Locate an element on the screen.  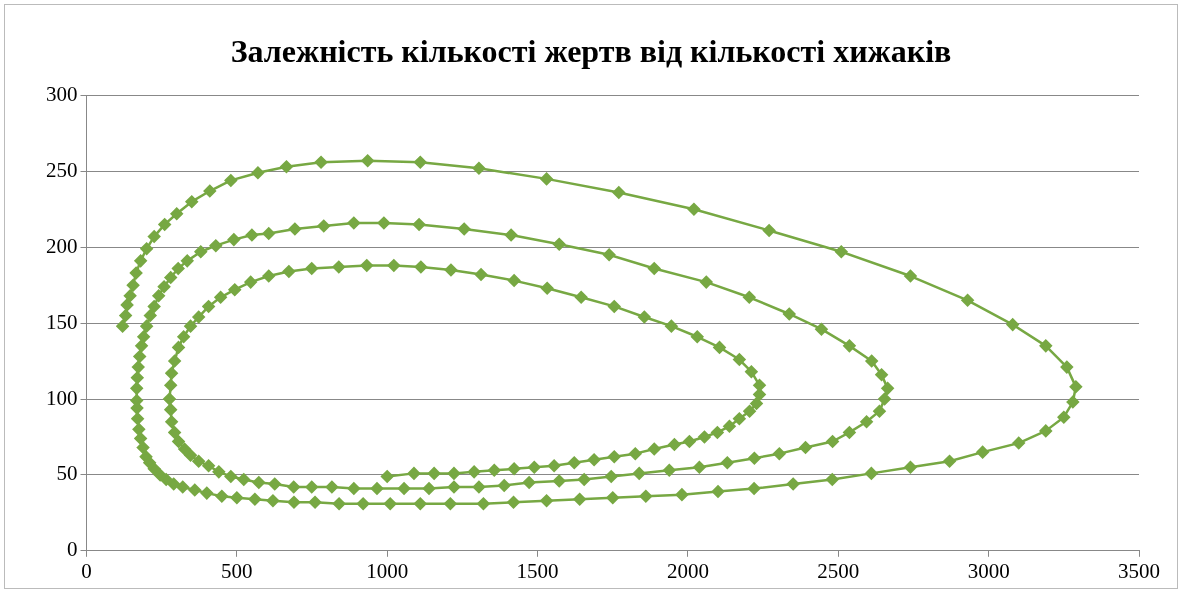
x-tick-label: 2000 is located at coordinates (687, 570).